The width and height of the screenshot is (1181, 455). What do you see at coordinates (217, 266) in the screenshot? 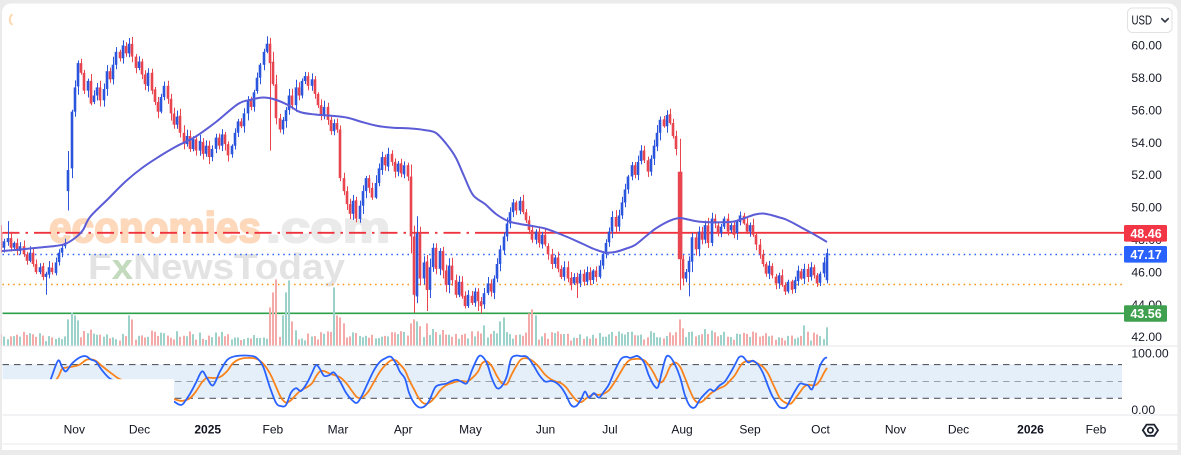
I see `svg-text: FxNewsToday` at bounding box center [217, 266].